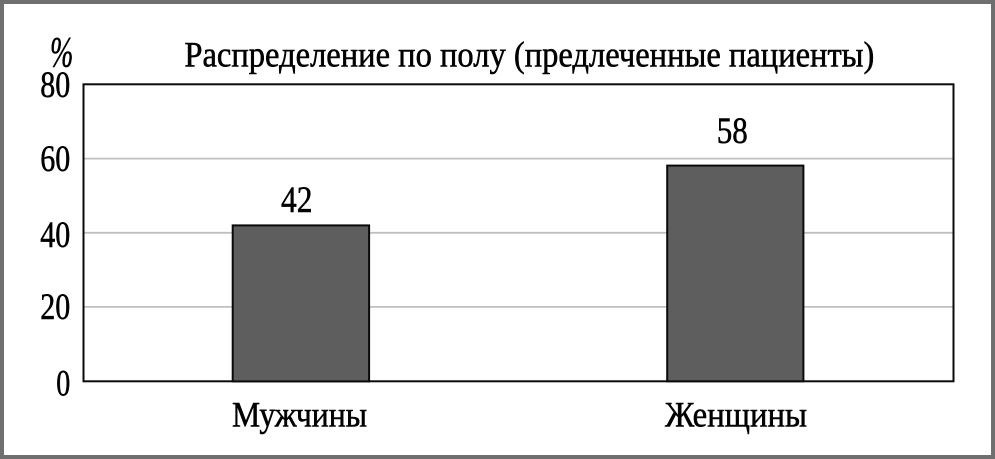 The width and height of the screenshot is (995, 459). What do you see at coordinates (55, 235) in the screenshot?
I see `svg-text: 40` at bounding box center [55, 235].